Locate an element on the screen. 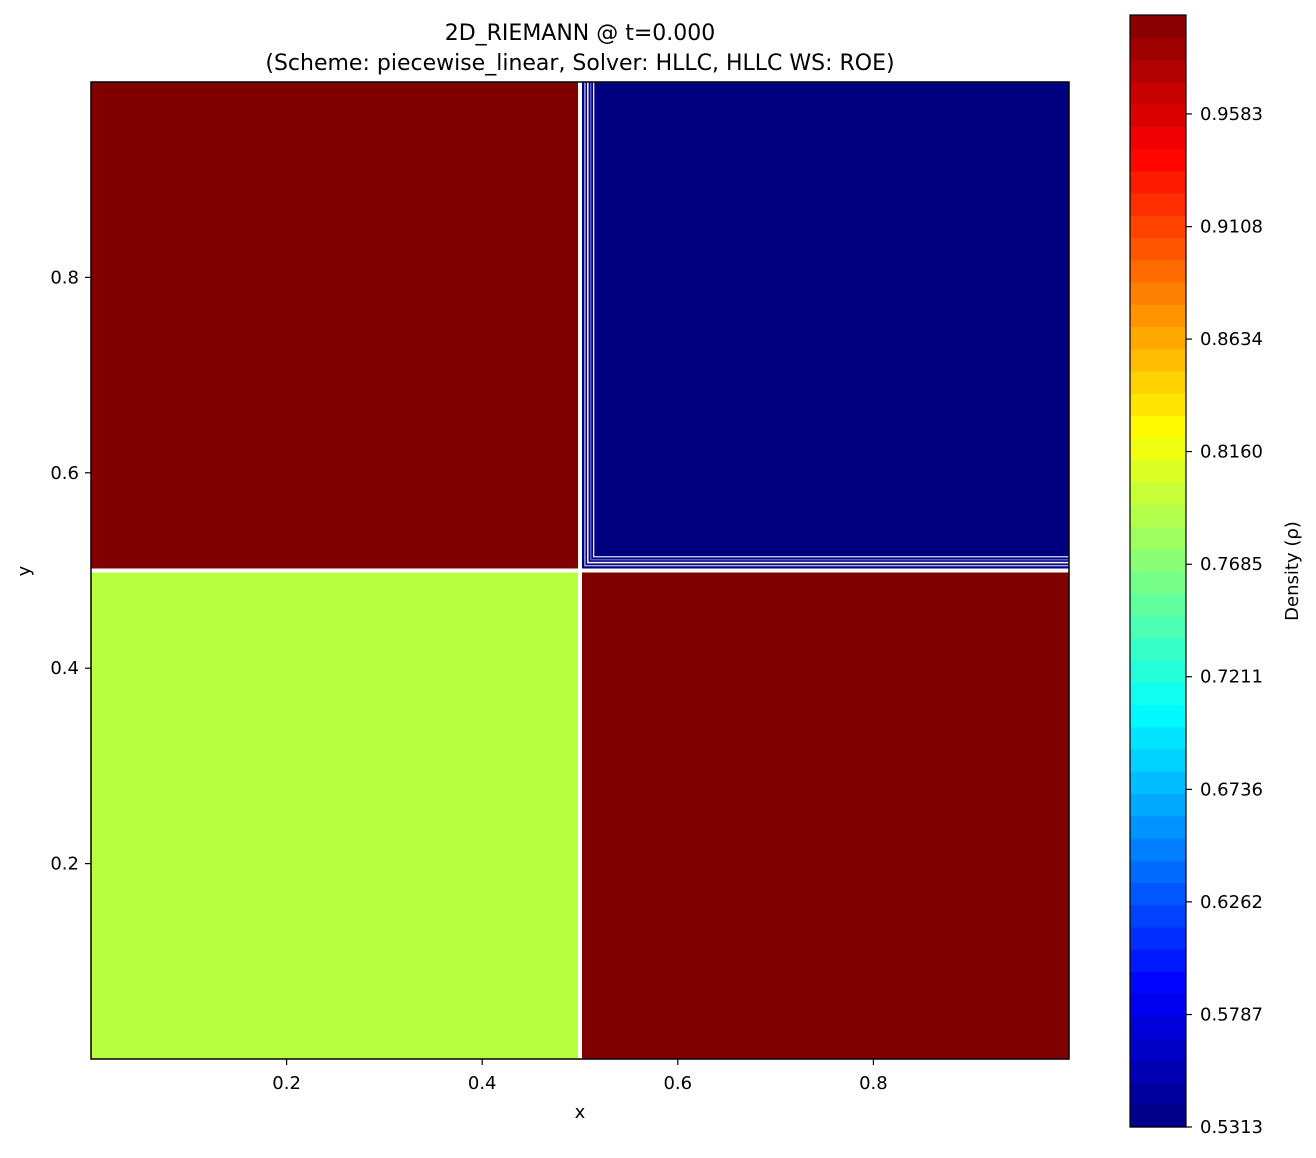 This screenshot has width=1316, height=1158. colorbar-label: Density (ρ) is located at coordinates (1292, 571).